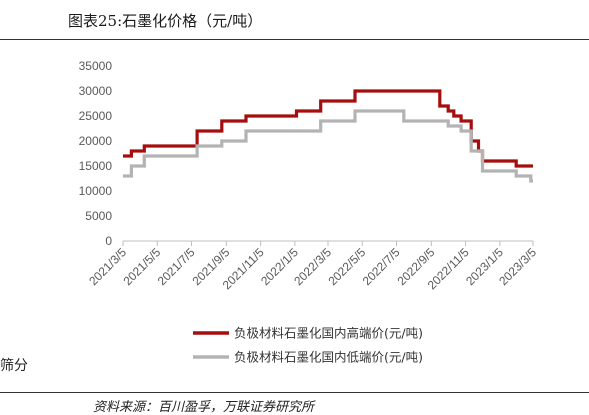  Describe the element at coordinates (328, 146) in the screenshot. I see `low-price-line` at that location.